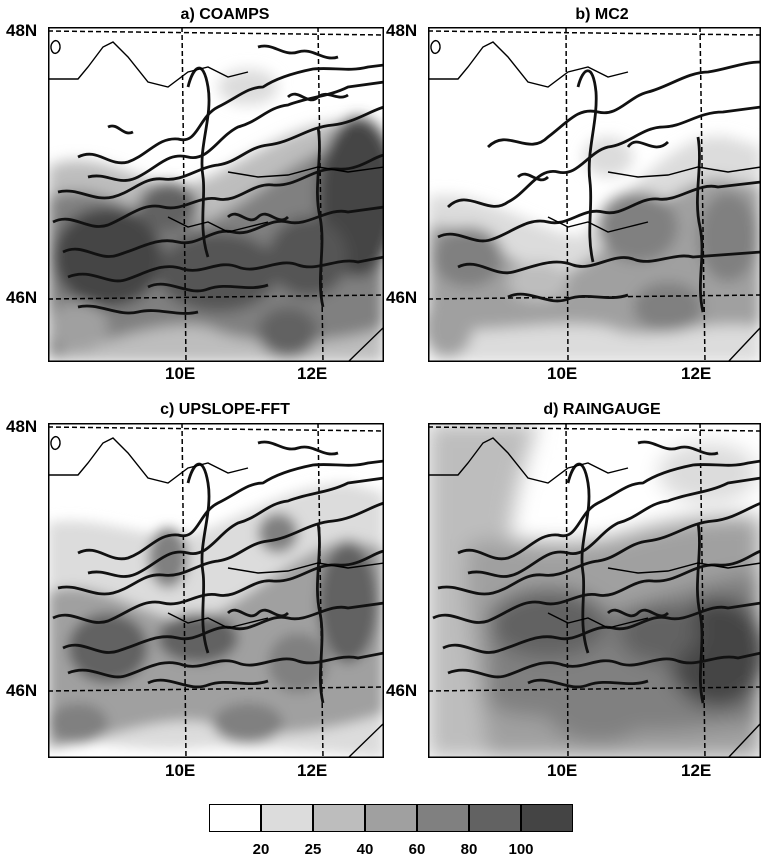 This screenshot has width=761, height=862. What do you see at coordinates (469, 849) in the screenshot?
I see `legend-label: 80` at bounding box center [469, 849].